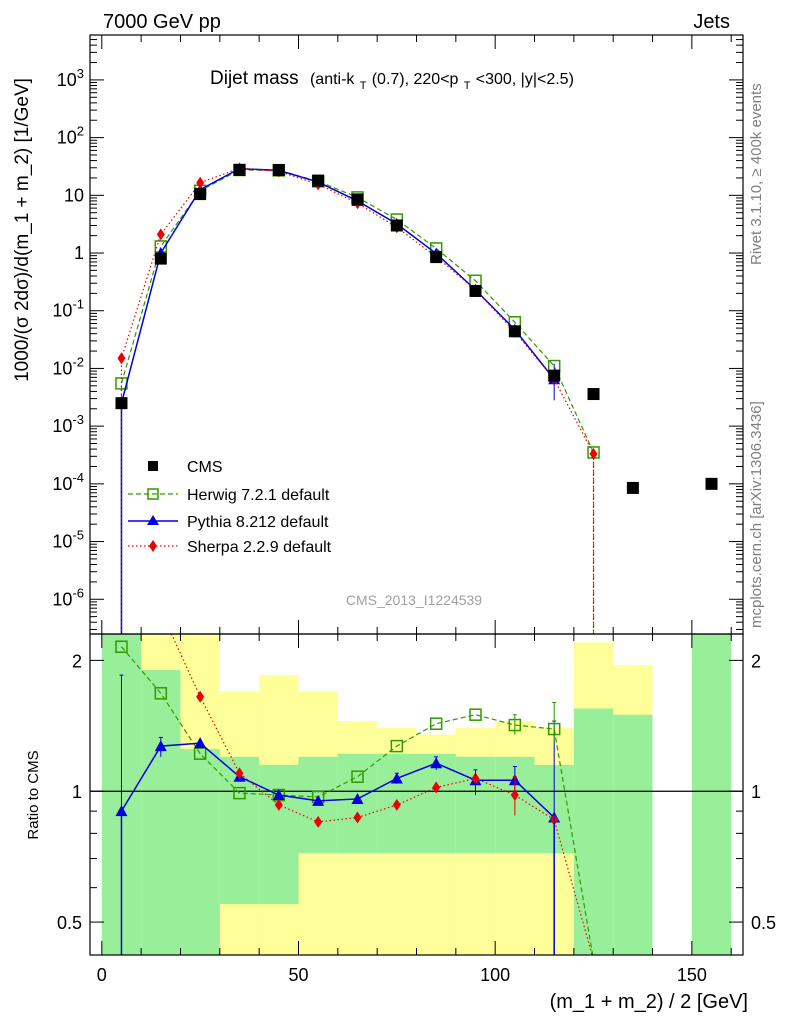 The height and width of the screenshot is (1024, 786). Describe the element at coordinates (79, 253) in the screenshot. I see `main-y-tick-label: 1` at that location.